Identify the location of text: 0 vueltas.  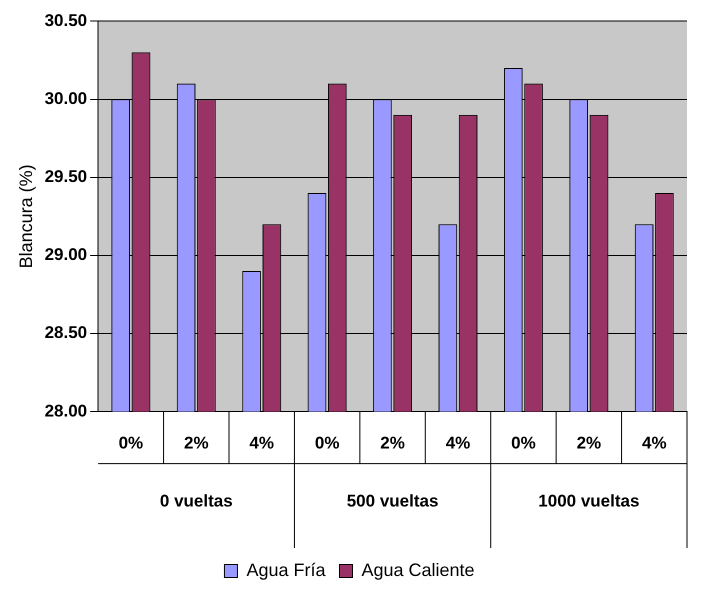
(196, 500).